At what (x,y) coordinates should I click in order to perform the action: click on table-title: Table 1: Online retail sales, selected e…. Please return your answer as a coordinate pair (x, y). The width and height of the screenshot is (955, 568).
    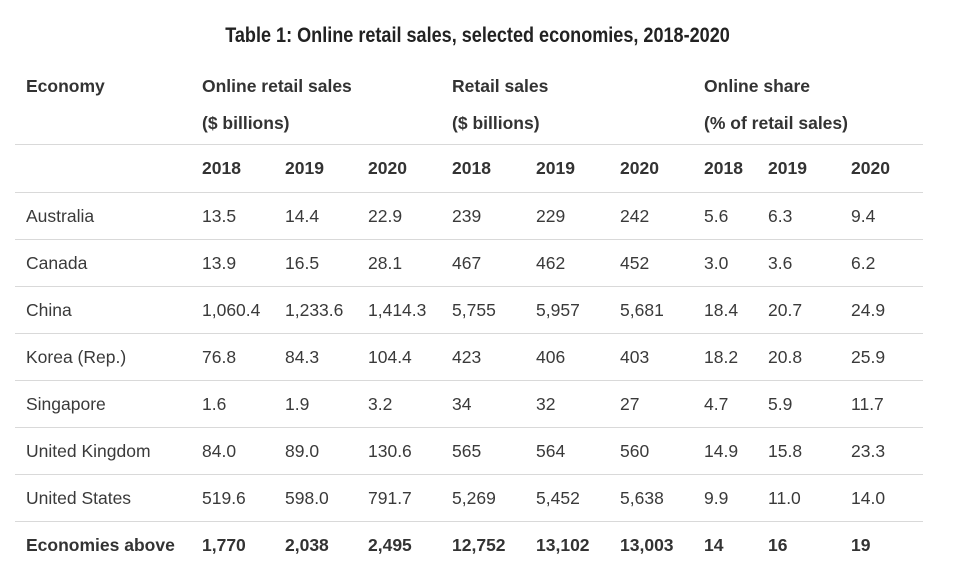
    Looking at the image, I should click on (477, 36).